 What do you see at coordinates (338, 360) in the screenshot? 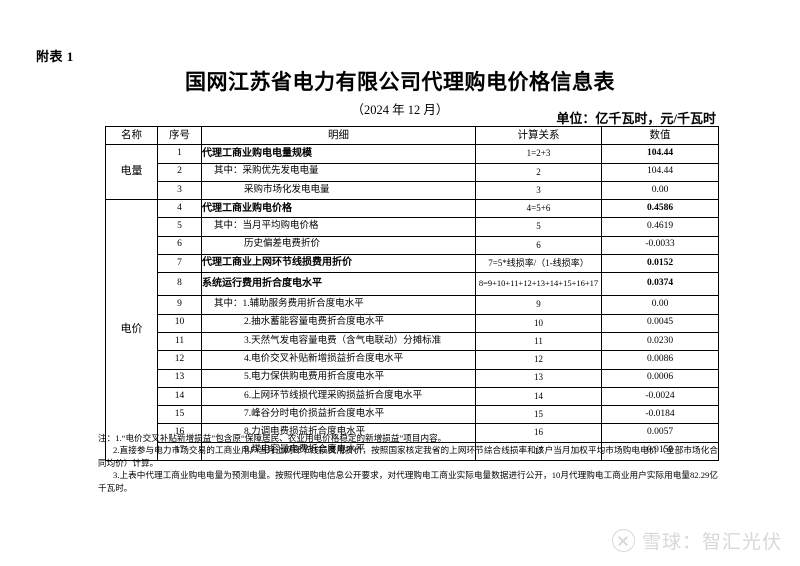
I see `row-detail: 4.电价交叉补贴新增损益折合度电水平` at bounding box center [338, 360].